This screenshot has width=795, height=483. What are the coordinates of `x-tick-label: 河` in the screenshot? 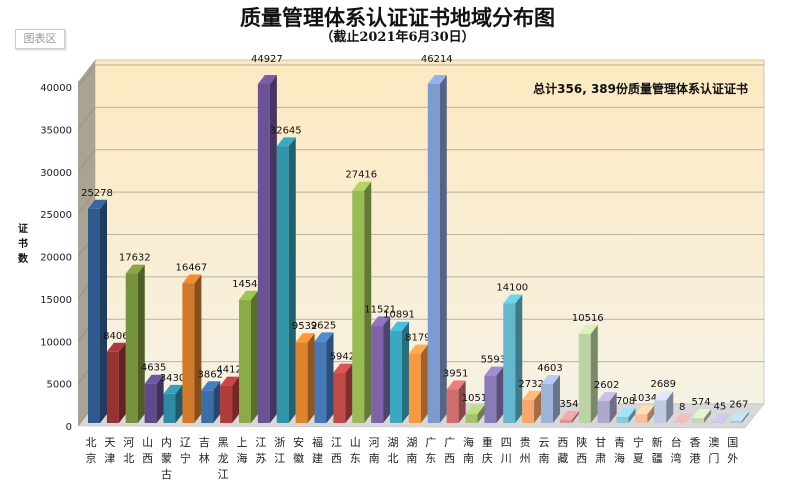 It's located at (374, 442).